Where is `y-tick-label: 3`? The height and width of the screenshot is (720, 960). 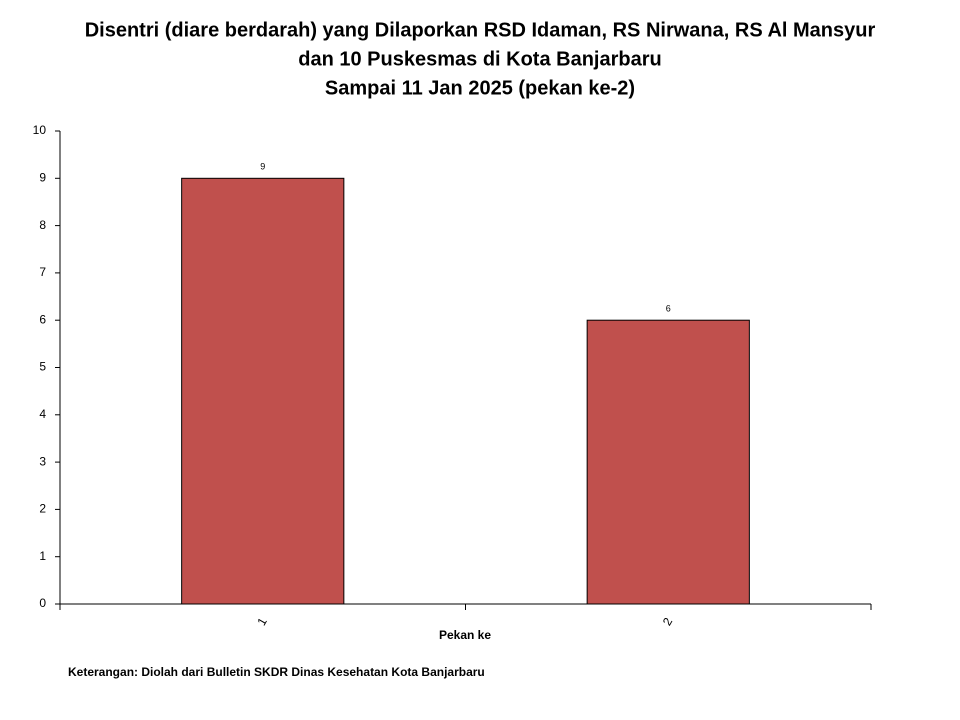 y-tick-label: 3 is located at coordinates (42, 461).